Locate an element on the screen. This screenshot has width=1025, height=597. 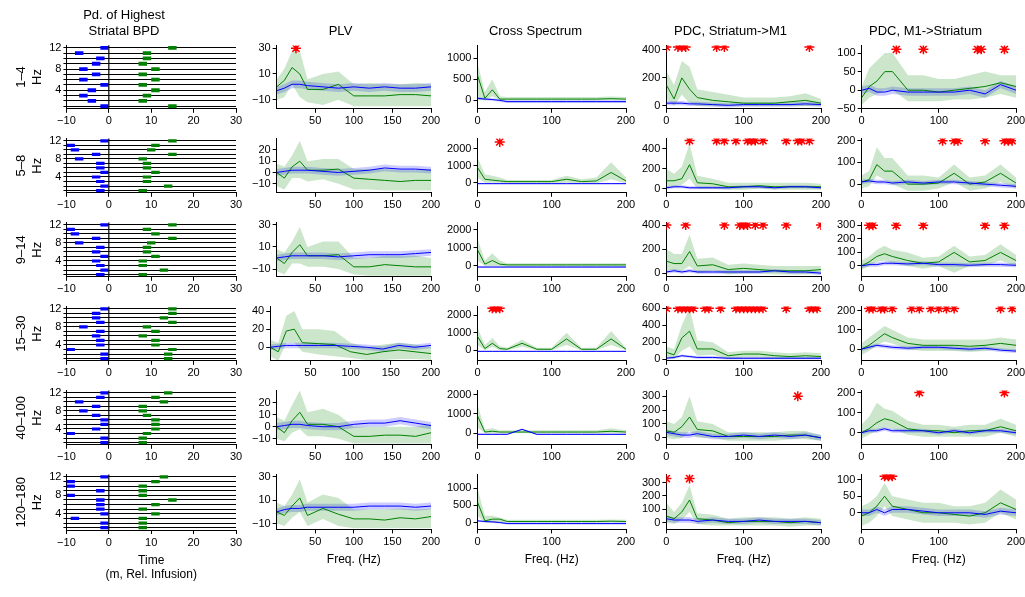
y-tick-label: 50 is located at coordinates (849, 495).